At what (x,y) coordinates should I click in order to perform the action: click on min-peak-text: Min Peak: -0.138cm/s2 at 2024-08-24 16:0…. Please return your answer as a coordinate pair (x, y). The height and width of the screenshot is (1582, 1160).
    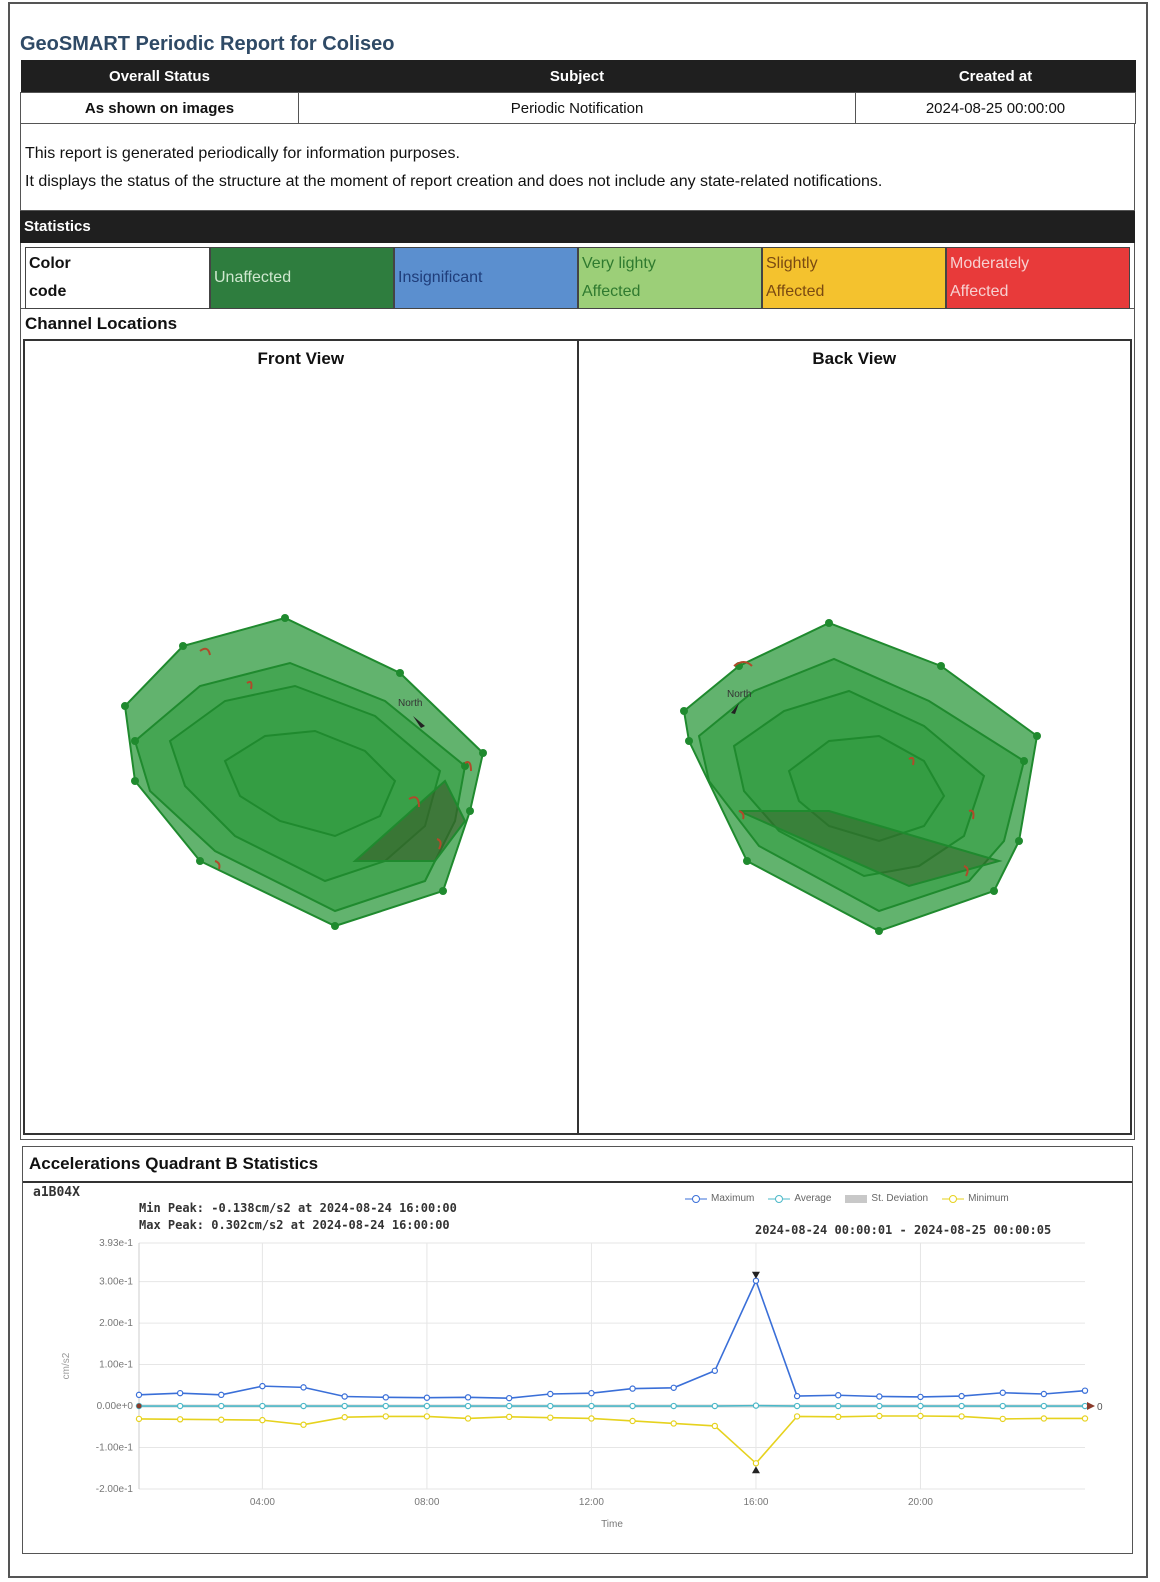
    Looking at the image, I should click on (298, 1208).